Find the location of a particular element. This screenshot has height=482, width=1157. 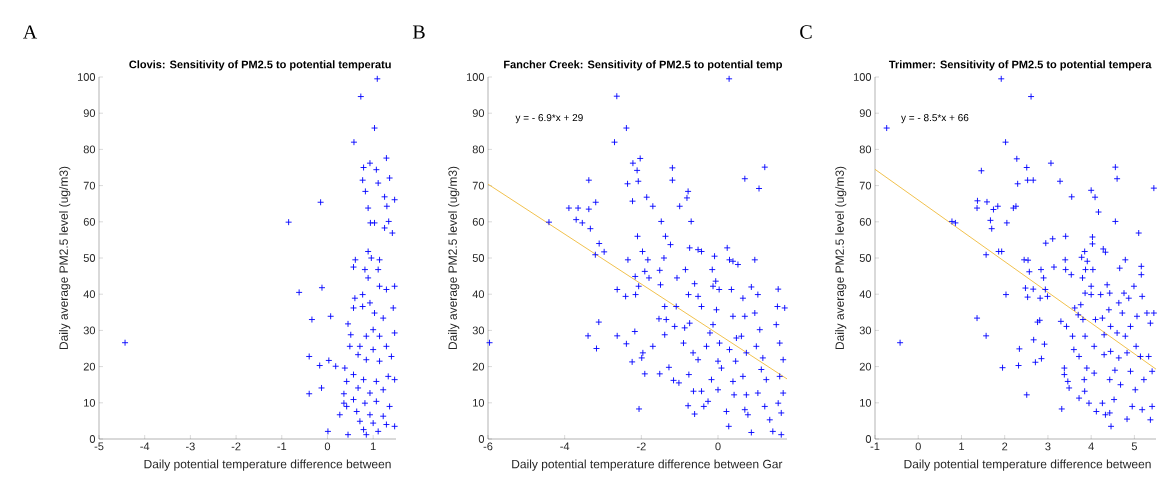

text: A is located at coordinates (30, 32).